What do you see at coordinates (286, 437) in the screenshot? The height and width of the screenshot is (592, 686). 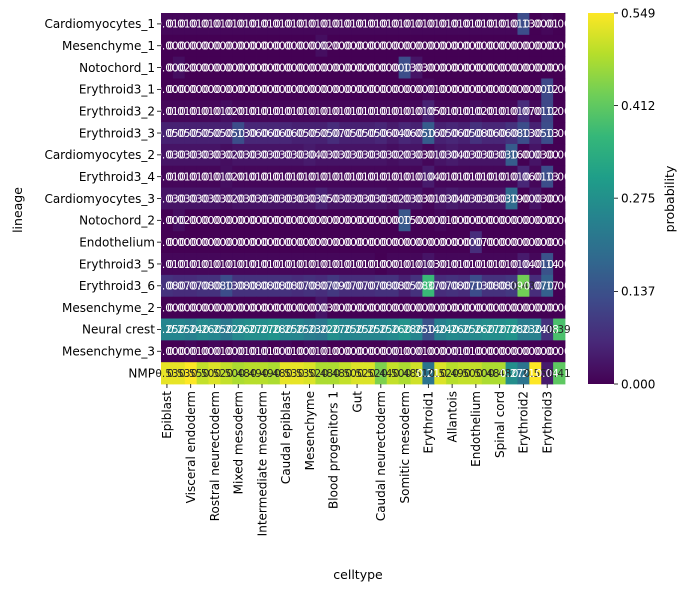 I see `x-tick-label: Caudal epiblast` at bounding box center [286, 437].